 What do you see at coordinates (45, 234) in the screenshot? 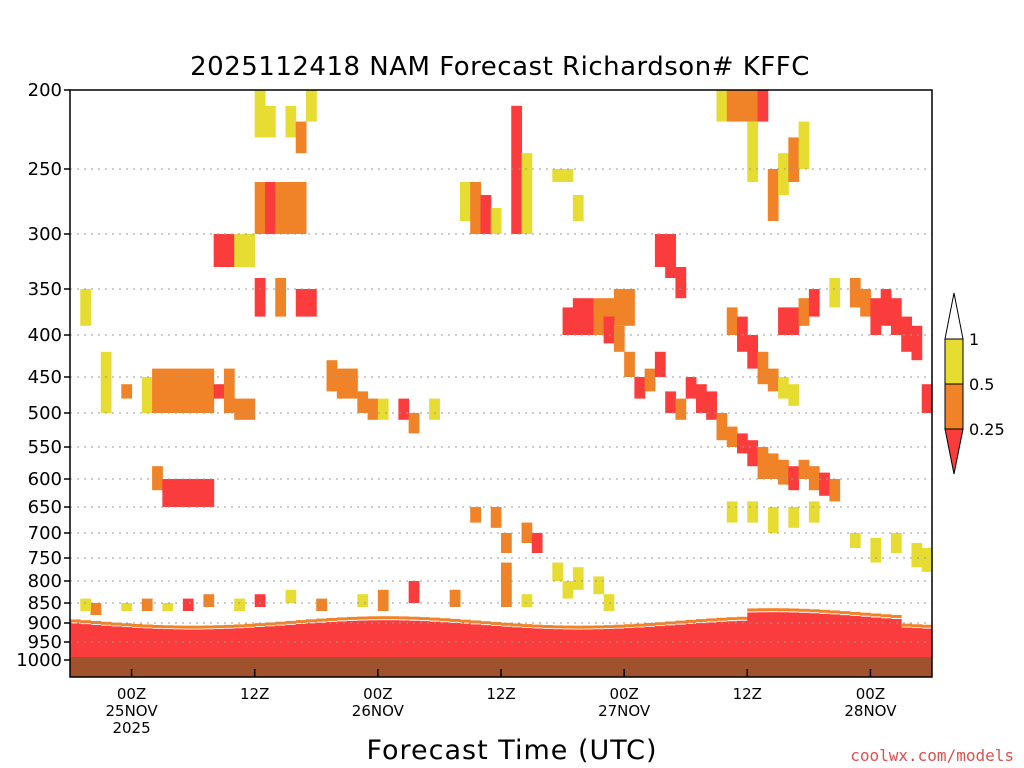
I see `y-tick-label: 300` at bounding box center [45, 234].